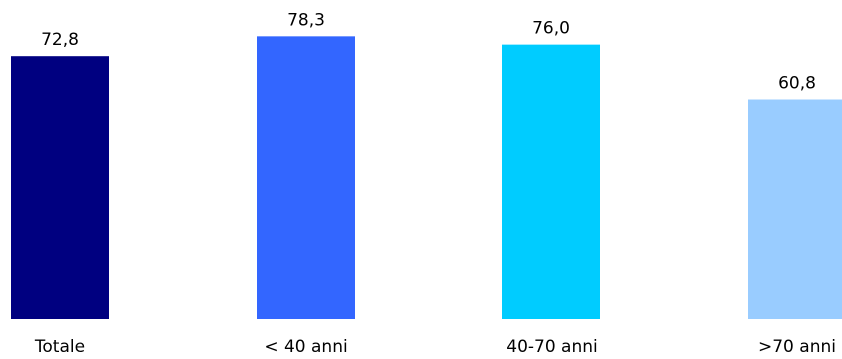 This screenshot has width=842, height=359. What do you see at coordinates (60, 40) in the screenshot?
I see `value-label-0: 72,8` at bounding box center [60, 40].